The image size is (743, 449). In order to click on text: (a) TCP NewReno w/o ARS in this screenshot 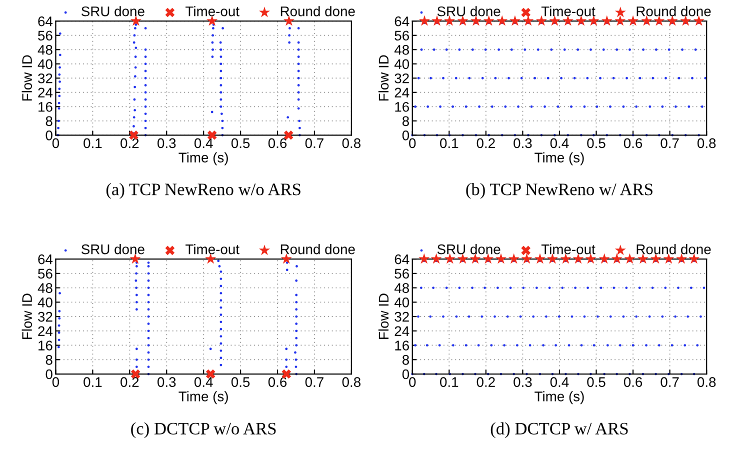, I will do `click(203, 191)`.